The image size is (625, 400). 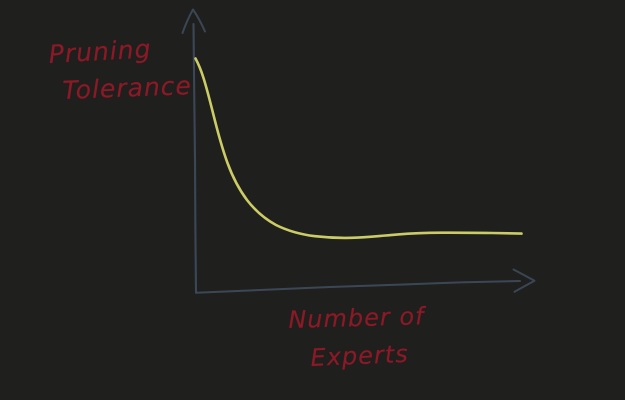 I want to click on y-axis-arrowhead-icon, so click(x=193, y=21).